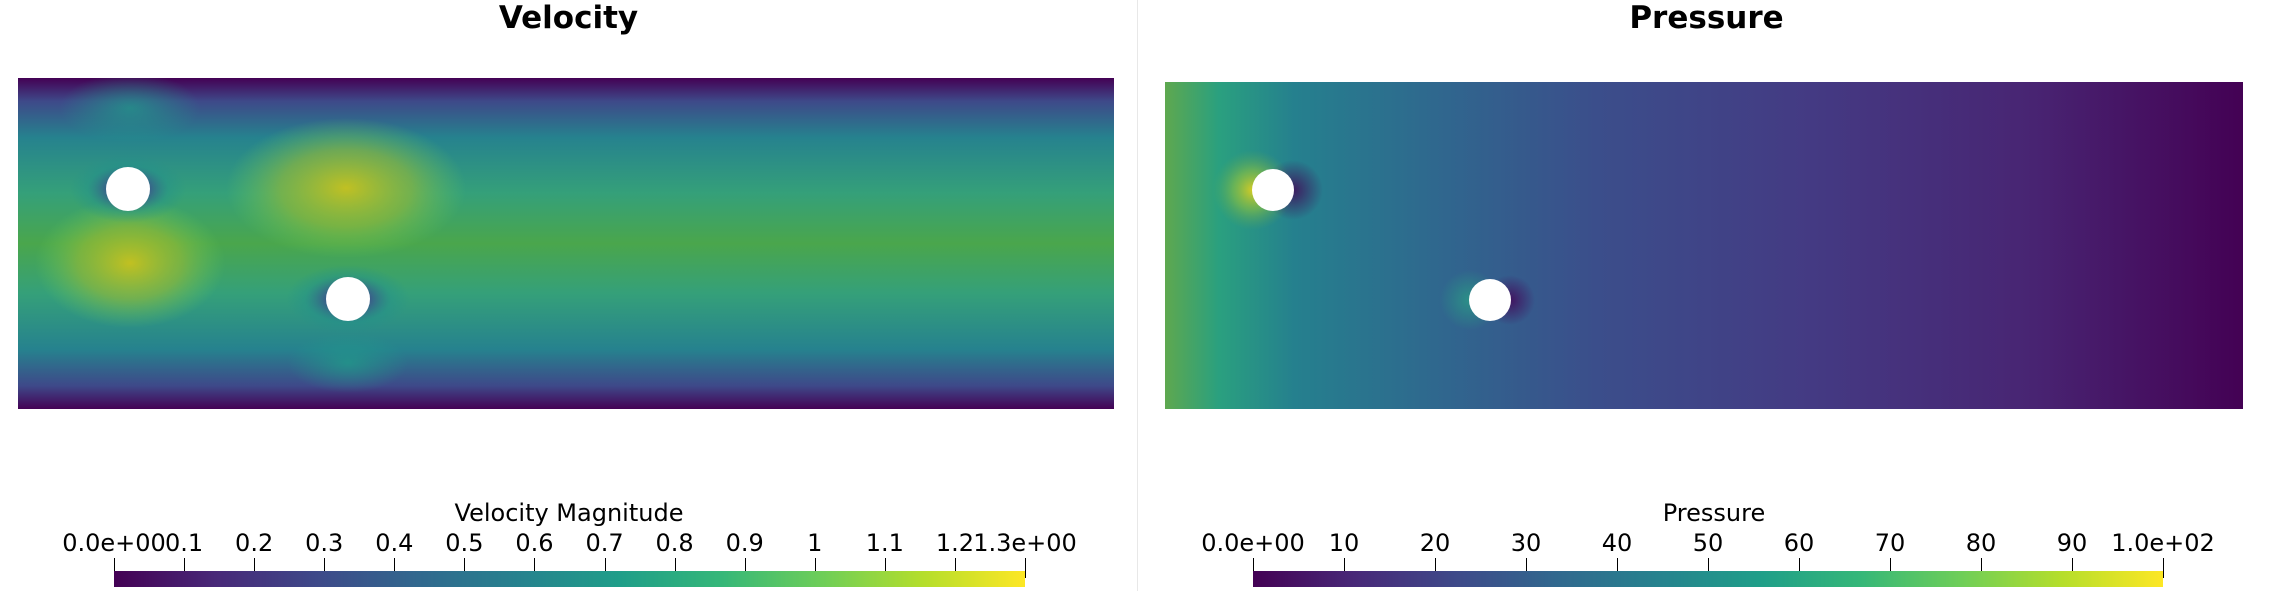  Describe the element at coordinates (1799, 543) in the screenshot. I see `pressure-tick-label: 60` at that location.